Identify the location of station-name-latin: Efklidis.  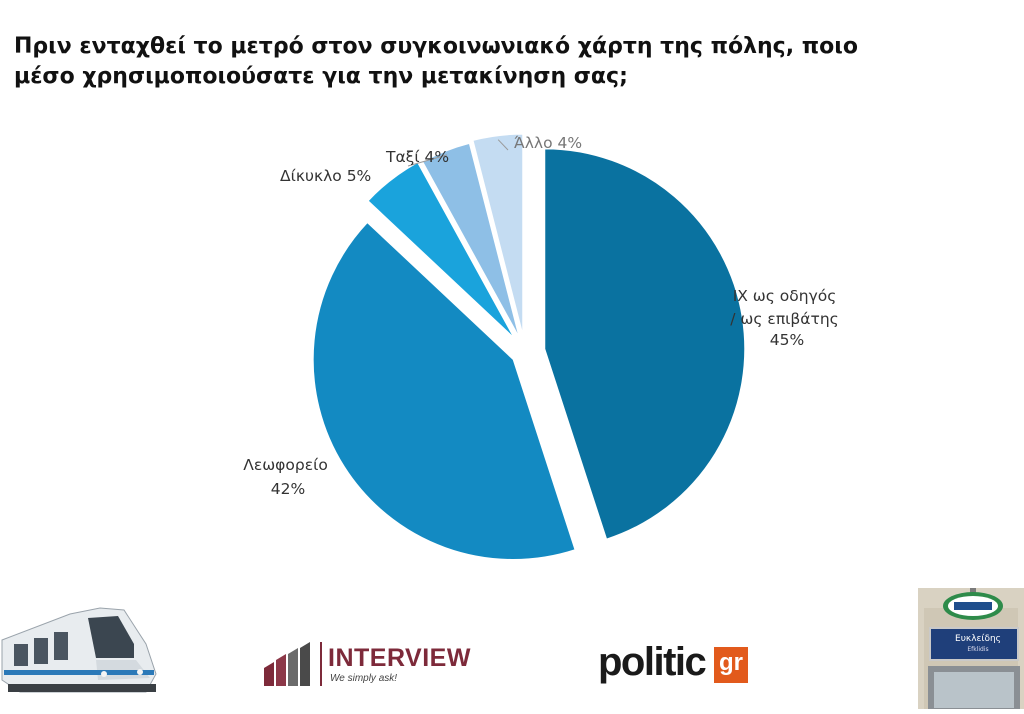
(978, 649).